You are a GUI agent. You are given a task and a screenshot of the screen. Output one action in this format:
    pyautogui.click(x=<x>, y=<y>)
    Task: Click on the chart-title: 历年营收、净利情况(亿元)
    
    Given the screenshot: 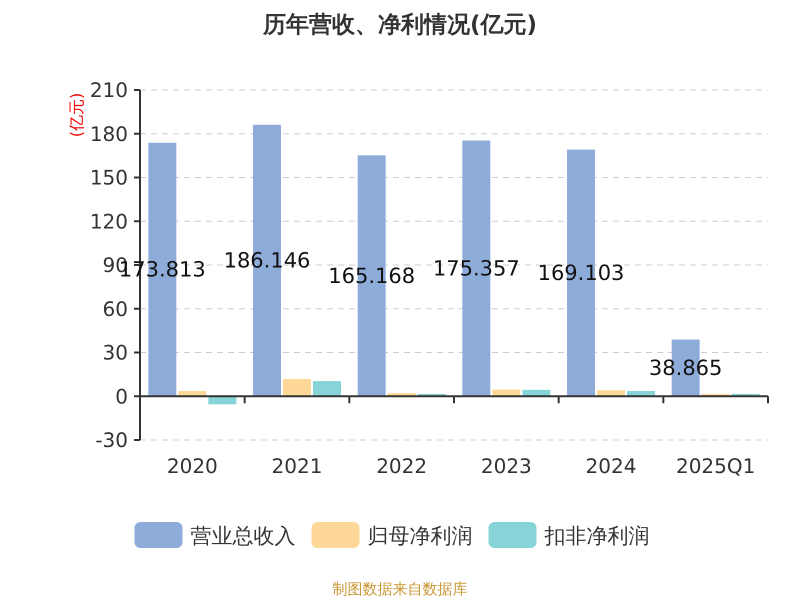 What is the action you would take?
    pyautogui.click(x=400, y=25)
    